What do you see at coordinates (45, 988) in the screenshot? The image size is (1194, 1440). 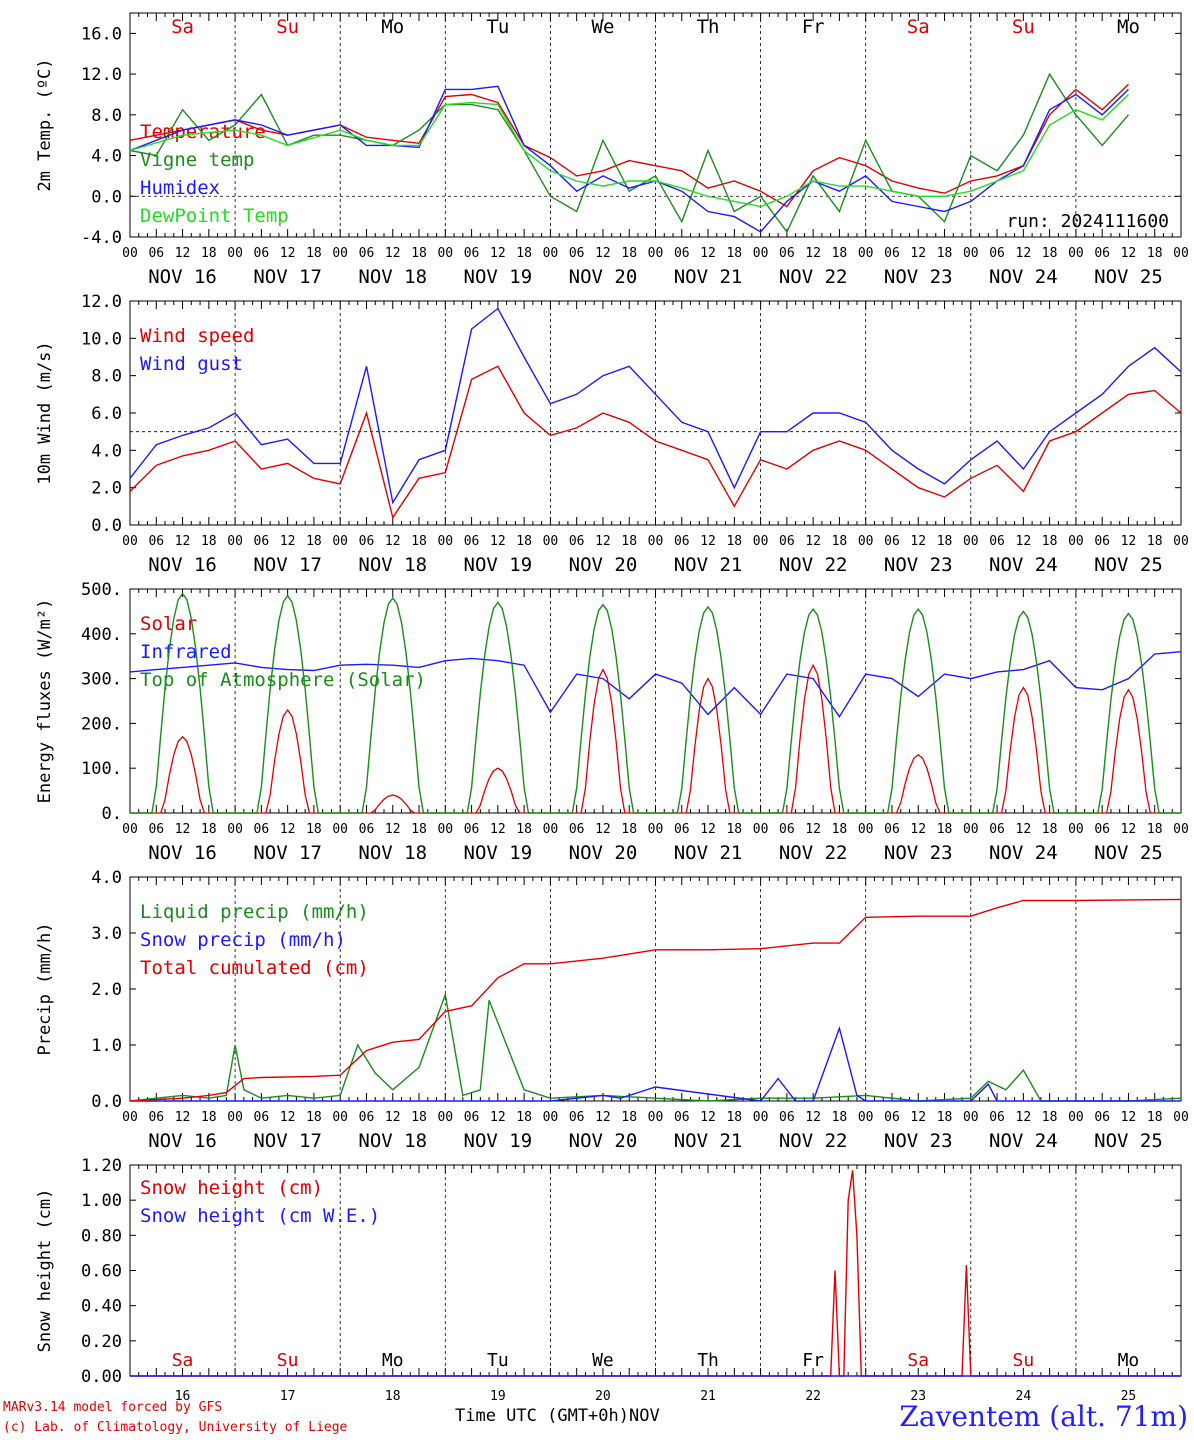 I see `y-axis-label: Precip (mm/h)` at bounding box center [45, 988].